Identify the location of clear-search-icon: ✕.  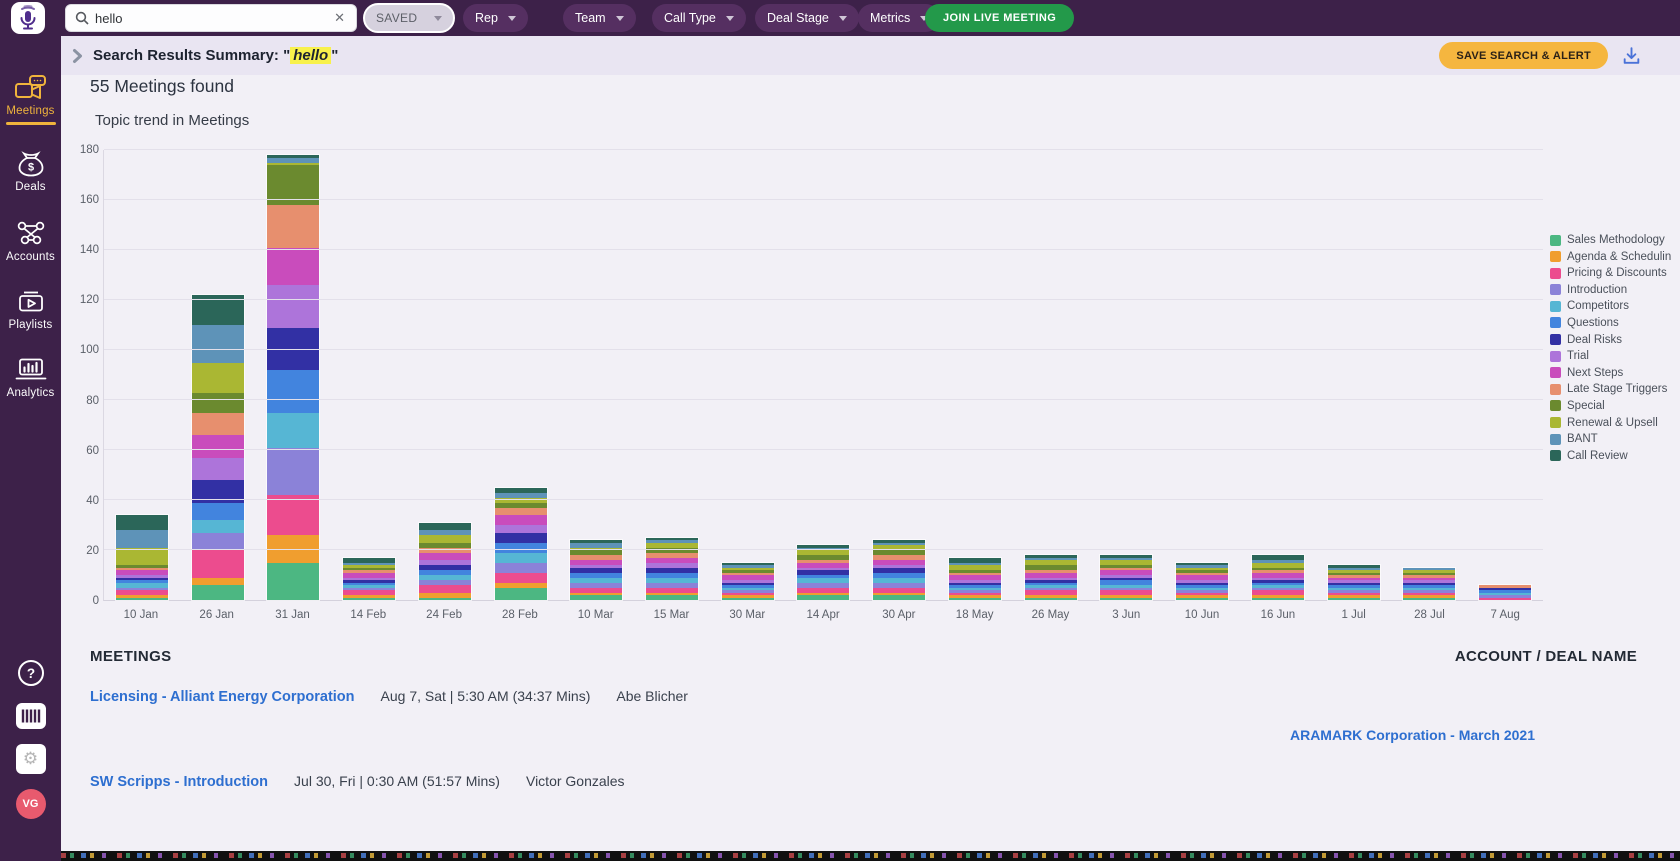
(339, 17).